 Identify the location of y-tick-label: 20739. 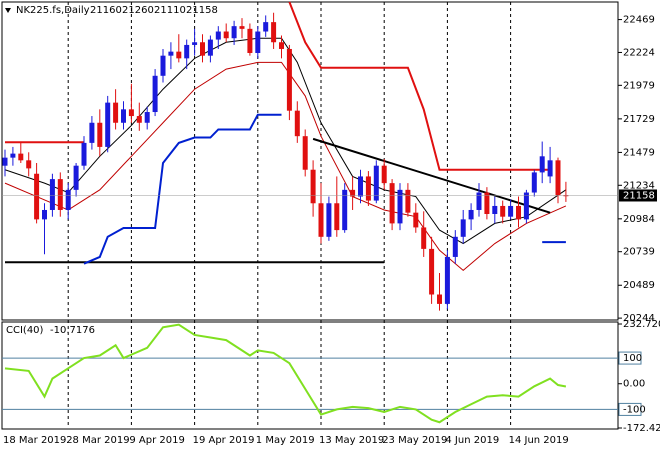
(639, 252).